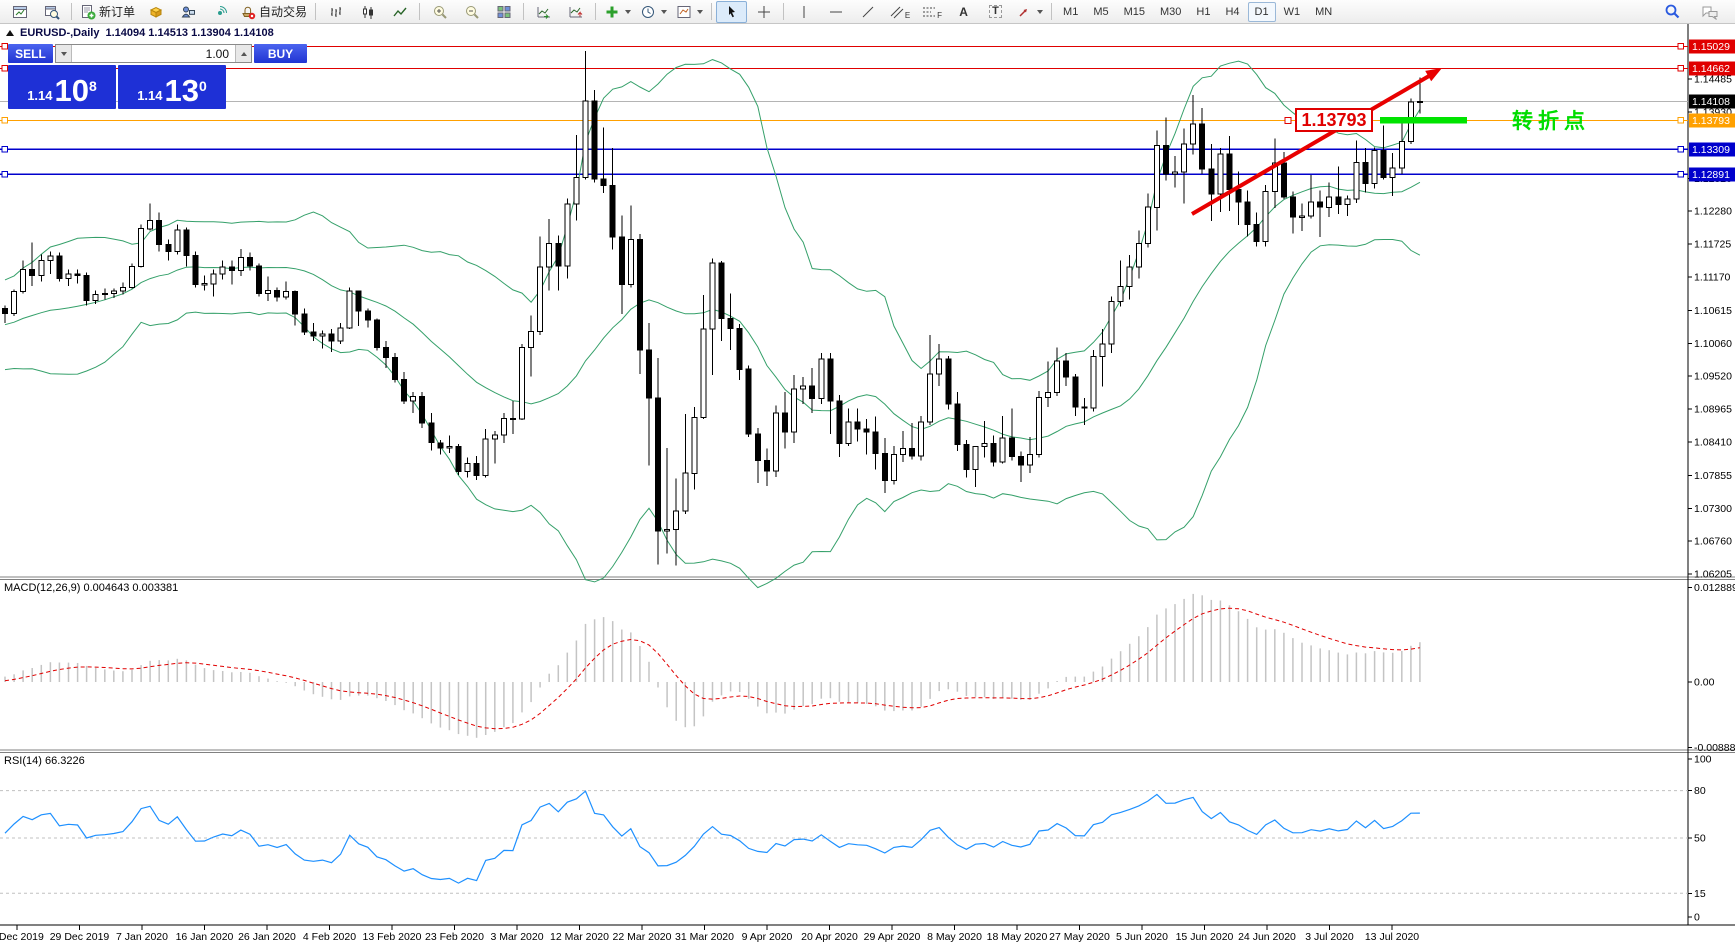 Image resolution: width=1735 pixels, height=947 pixels. What do you see at coordinates (1390, 142) in the screenshot?
I see `annotations: 1.13793 转折点` at bounding box center [1390, 142].